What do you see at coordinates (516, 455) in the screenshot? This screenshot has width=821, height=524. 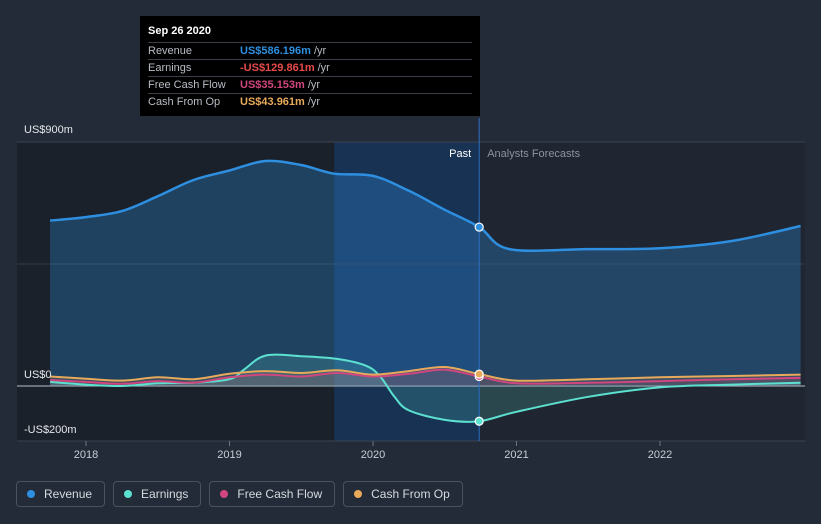 I see `x-tick-label: 2021` at bounding box center [516, 455].